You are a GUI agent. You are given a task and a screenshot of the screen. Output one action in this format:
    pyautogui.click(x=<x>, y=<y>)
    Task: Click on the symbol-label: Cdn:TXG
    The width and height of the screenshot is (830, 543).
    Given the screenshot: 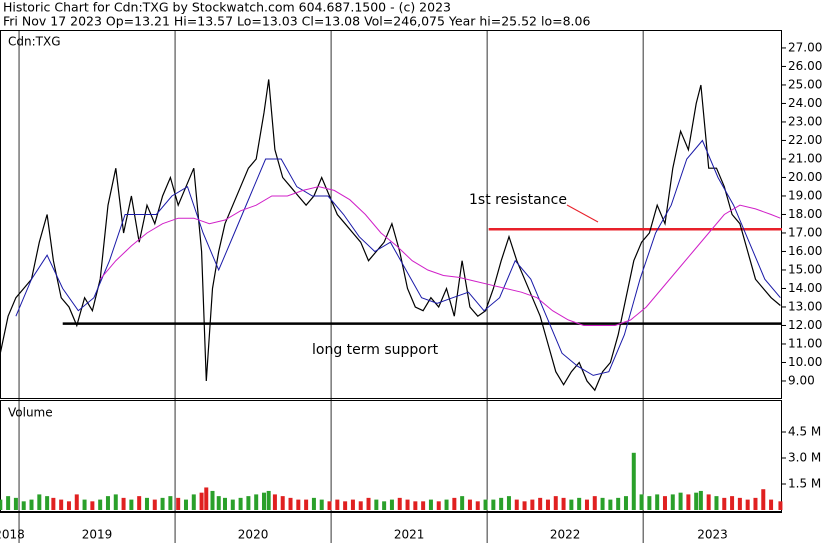 What is the action you would take?
    pyautogui.click(x=34, y=42)
    